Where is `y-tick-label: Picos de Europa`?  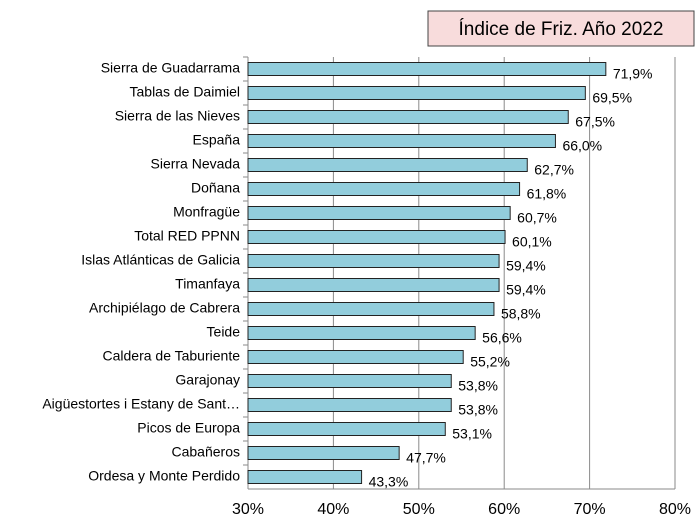 y-tick-label: Picos de Europa is located at coordinates (188, 428).